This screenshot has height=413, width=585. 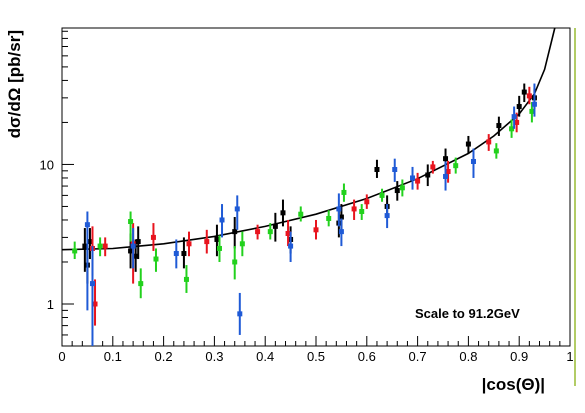 I want to click on y-axis-title: dσ/dΩ [pb/sr], so click(x=14, y=84).